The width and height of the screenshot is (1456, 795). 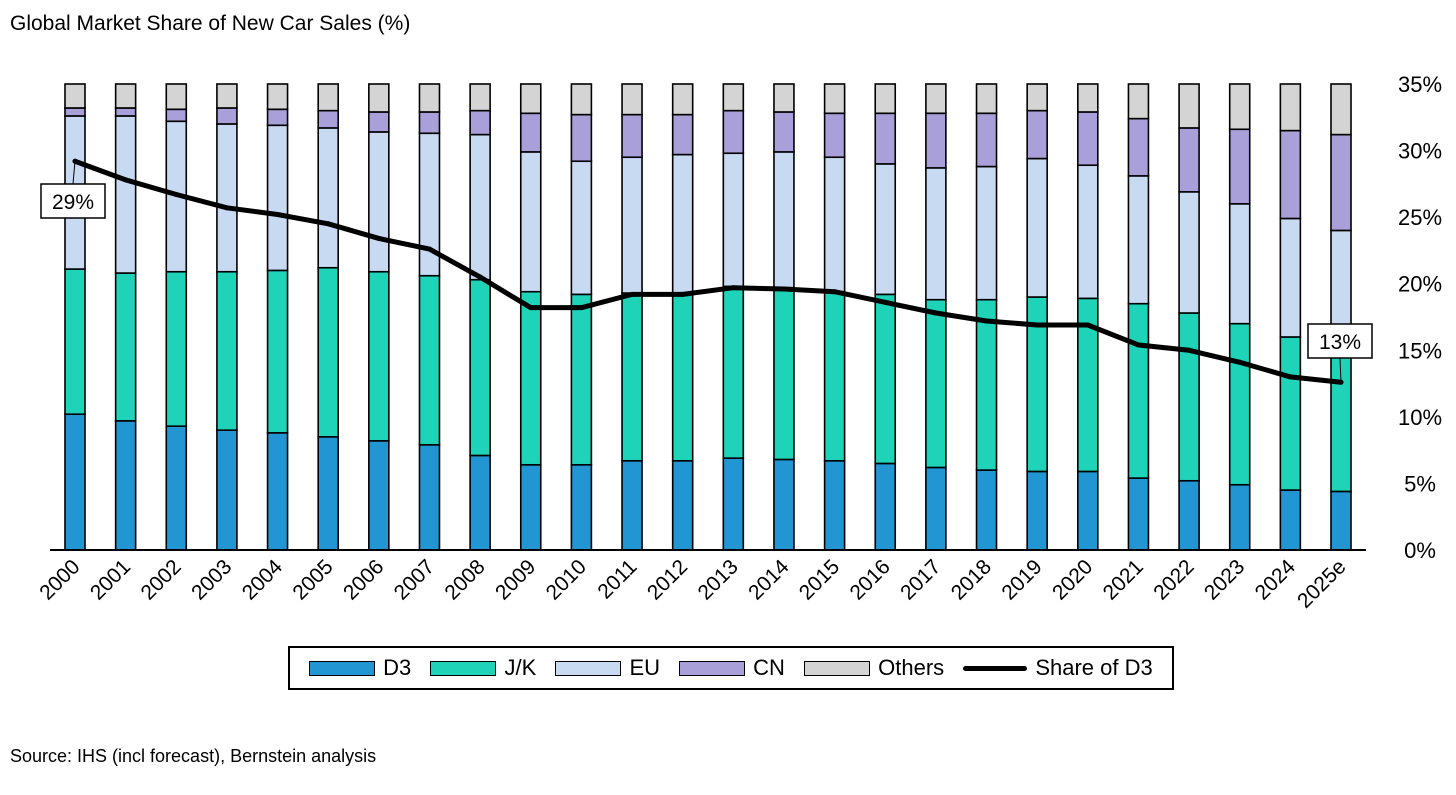 I want to click on legend-label-share: Share of D3, so click(x=1094, y=667).